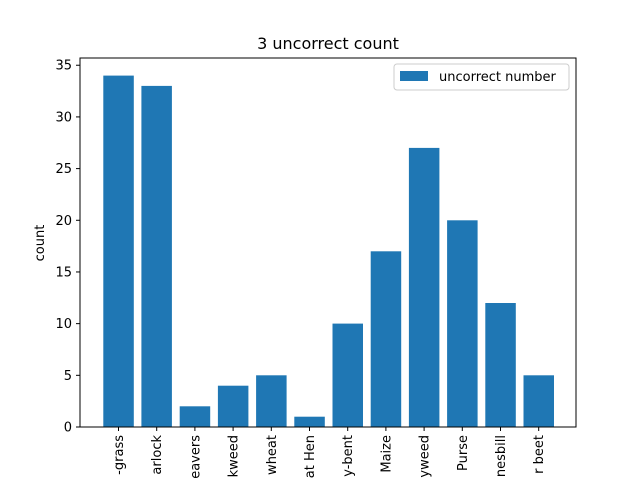 This screenshot has width=640, height=480. What do you see at coordinates (463, 453) in the screenshot?
I see `x-tick-label: Purse` at bounding box center [463, 453].